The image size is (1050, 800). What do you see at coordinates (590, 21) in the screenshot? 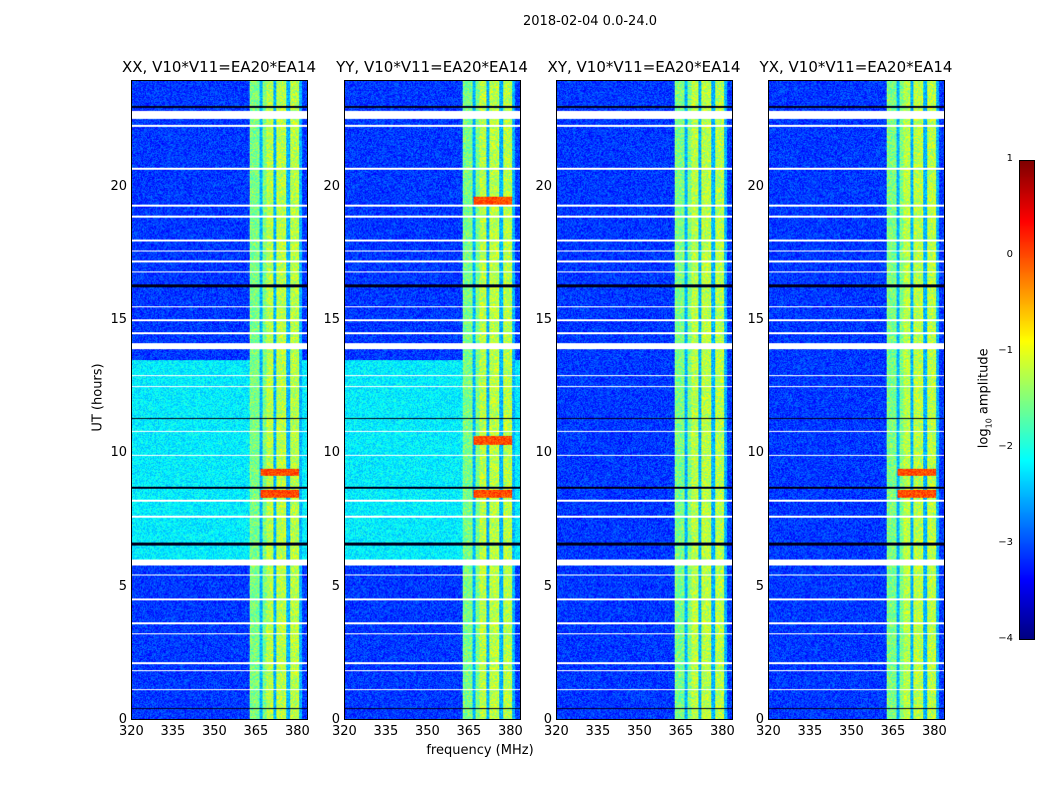
I see `figure-title: 2018-02-04 0.0-24.0` at bounding box center [590, 21].